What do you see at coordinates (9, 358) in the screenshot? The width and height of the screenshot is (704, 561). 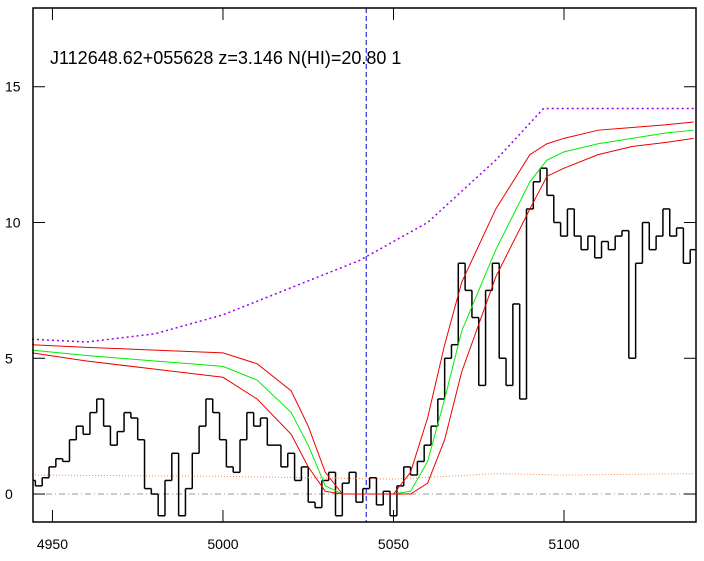 I see `y-tick-label: 5` at bounding box center [9, 358].